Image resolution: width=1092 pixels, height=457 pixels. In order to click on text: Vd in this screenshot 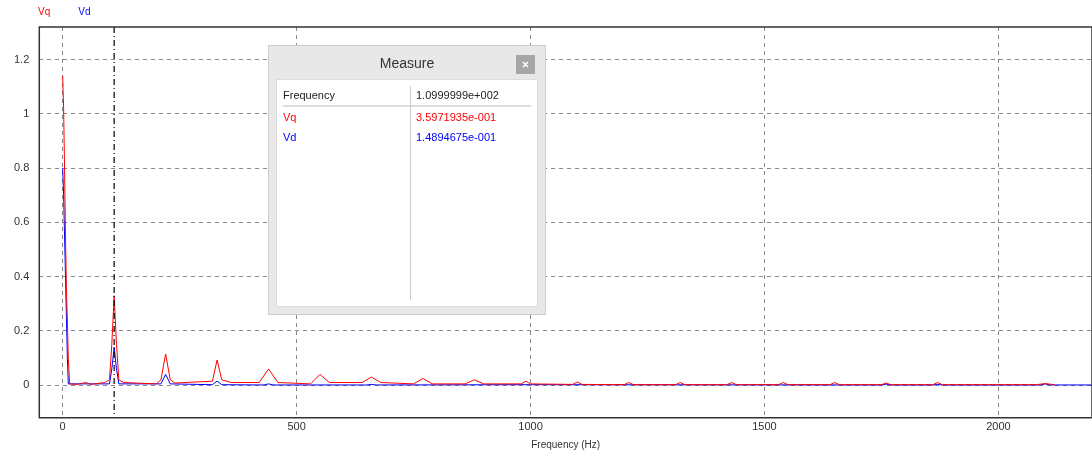, I will do `click(84, 11)`.